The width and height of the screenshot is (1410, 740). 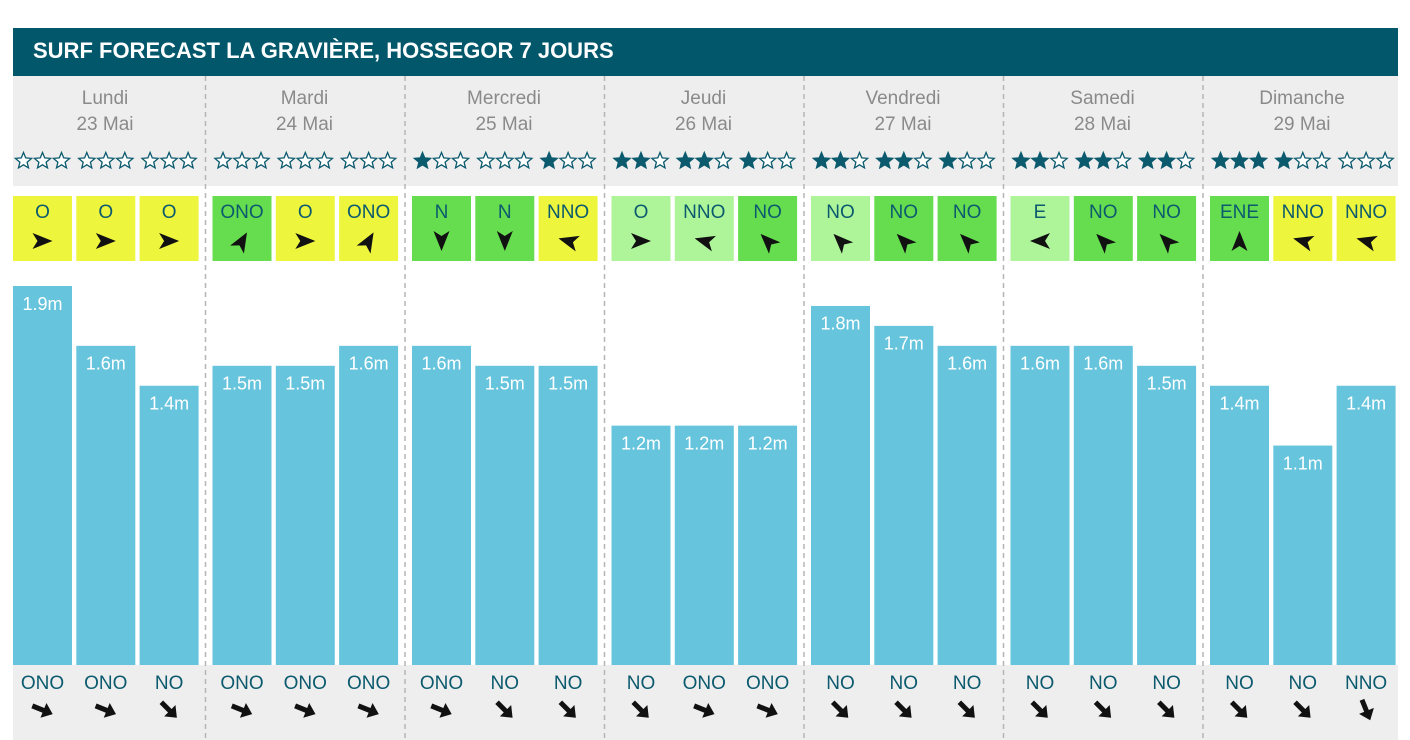 What do you see at coordinates (105, 98) in the screenshot?
I see `day-name: Lundi` at bounding box center [105, 98].